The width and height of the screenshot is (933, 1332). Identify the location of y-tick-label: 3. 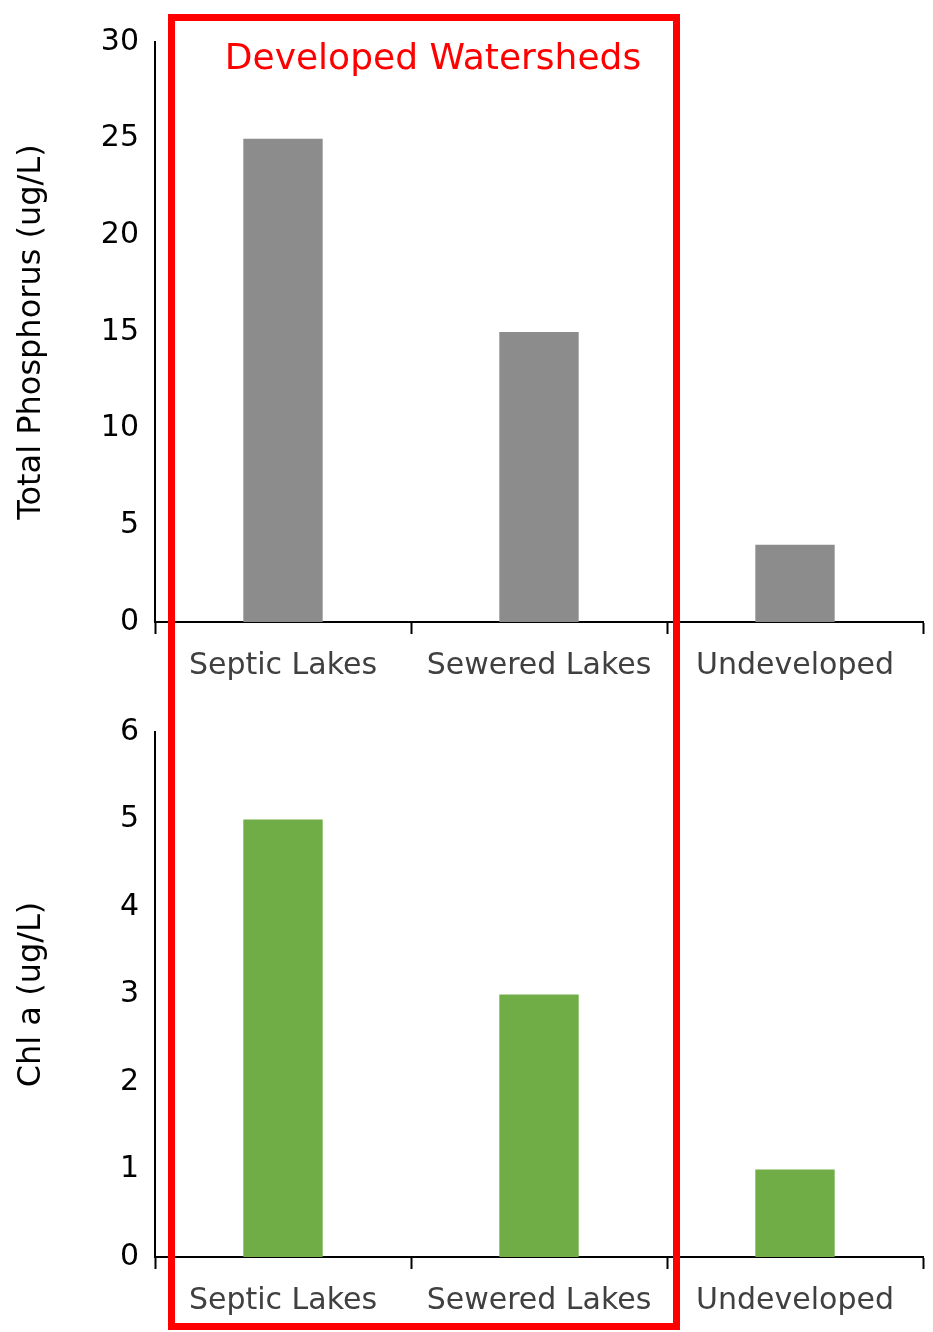
(129, 992).